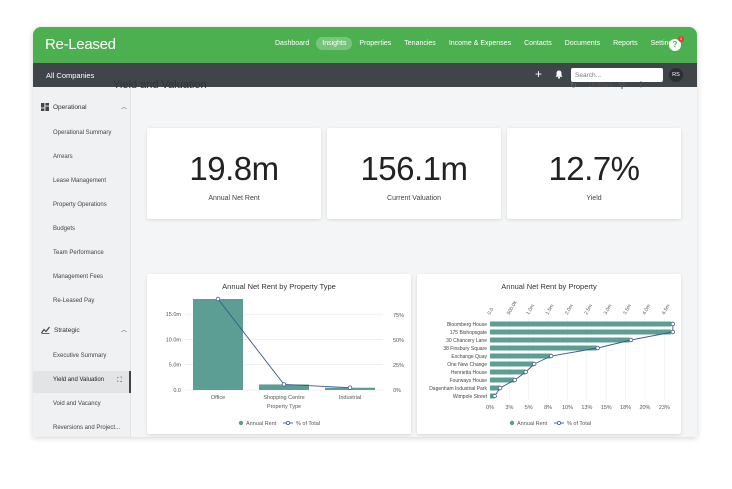 The width and height of the screenshot is (732, 489). I want to click on kpi-value: 12.7%, so click(594, 168).